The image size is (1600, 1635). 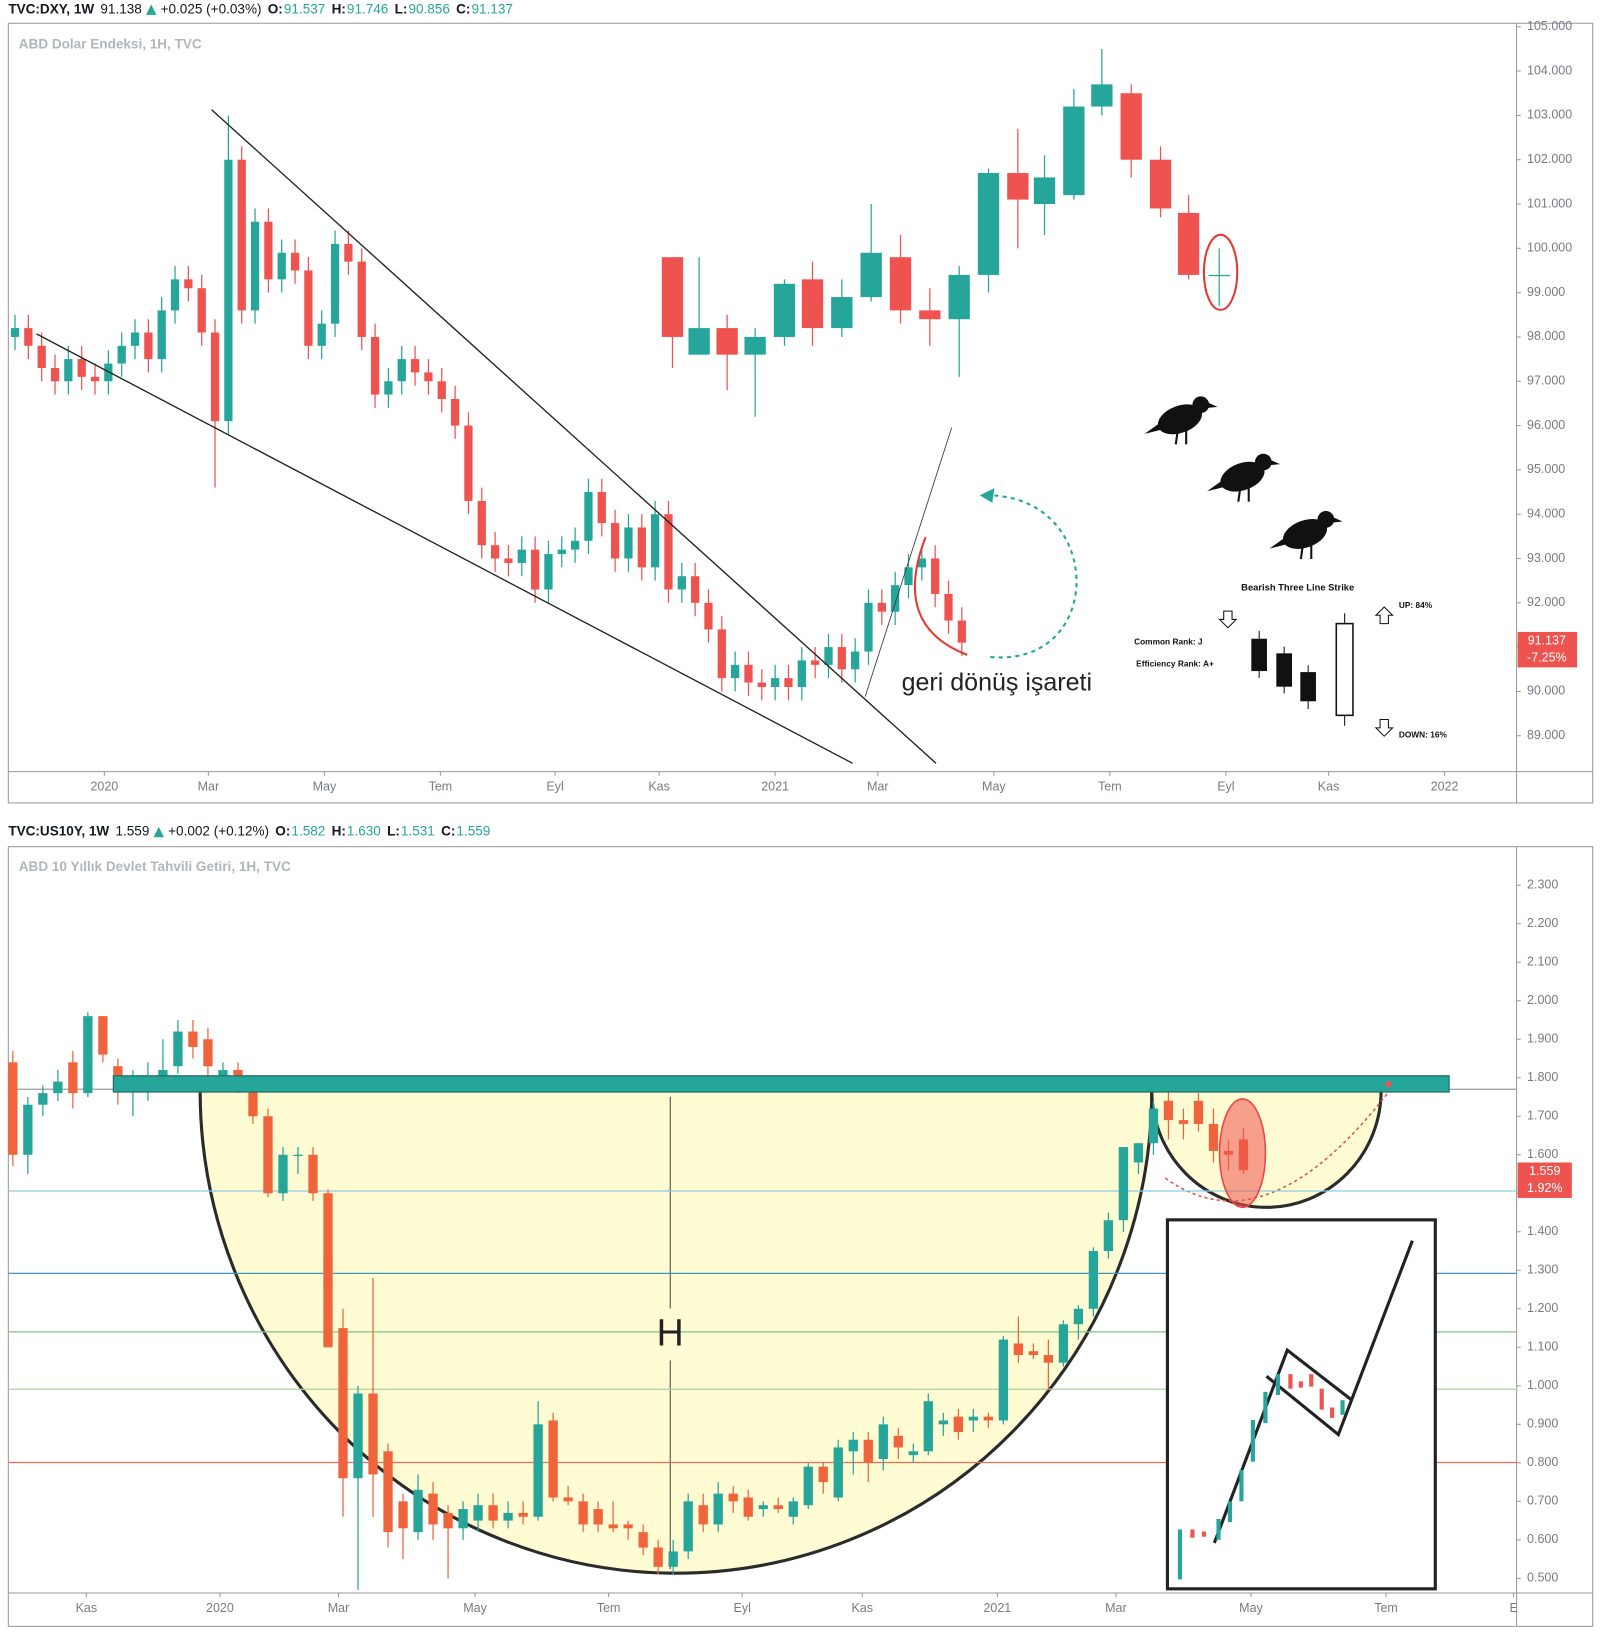 I want to click on x-tick-label: E, so click(x=1513, y=1608).